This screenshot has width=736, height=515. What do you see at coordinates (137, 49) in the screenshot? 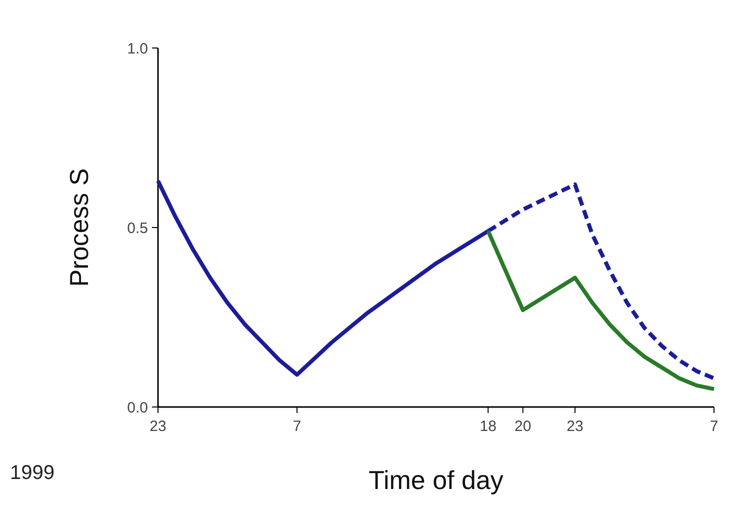
I see `y-tick-label: 1.0` at bounding box center [137, 49].